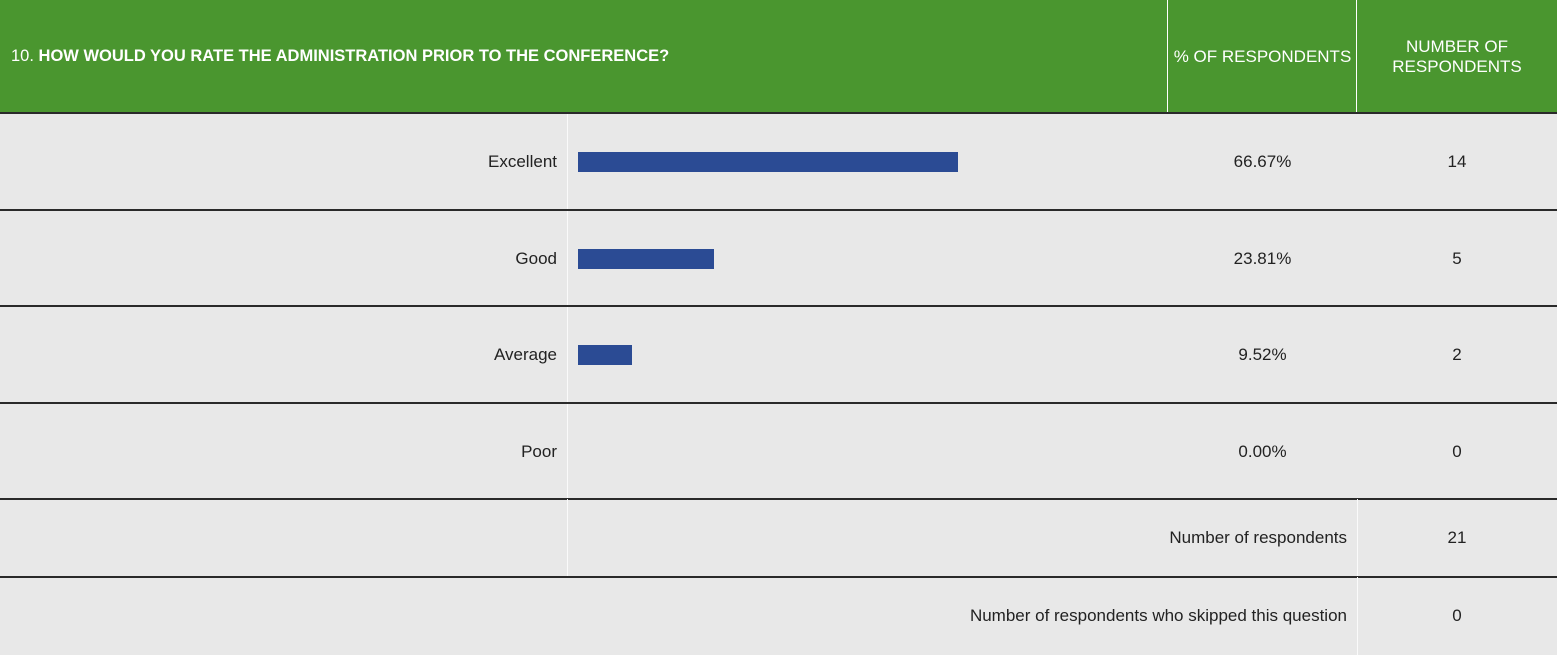  Describe the element at coordinates (1457, 258) in the screenshot. I see `count: 5` at that location.